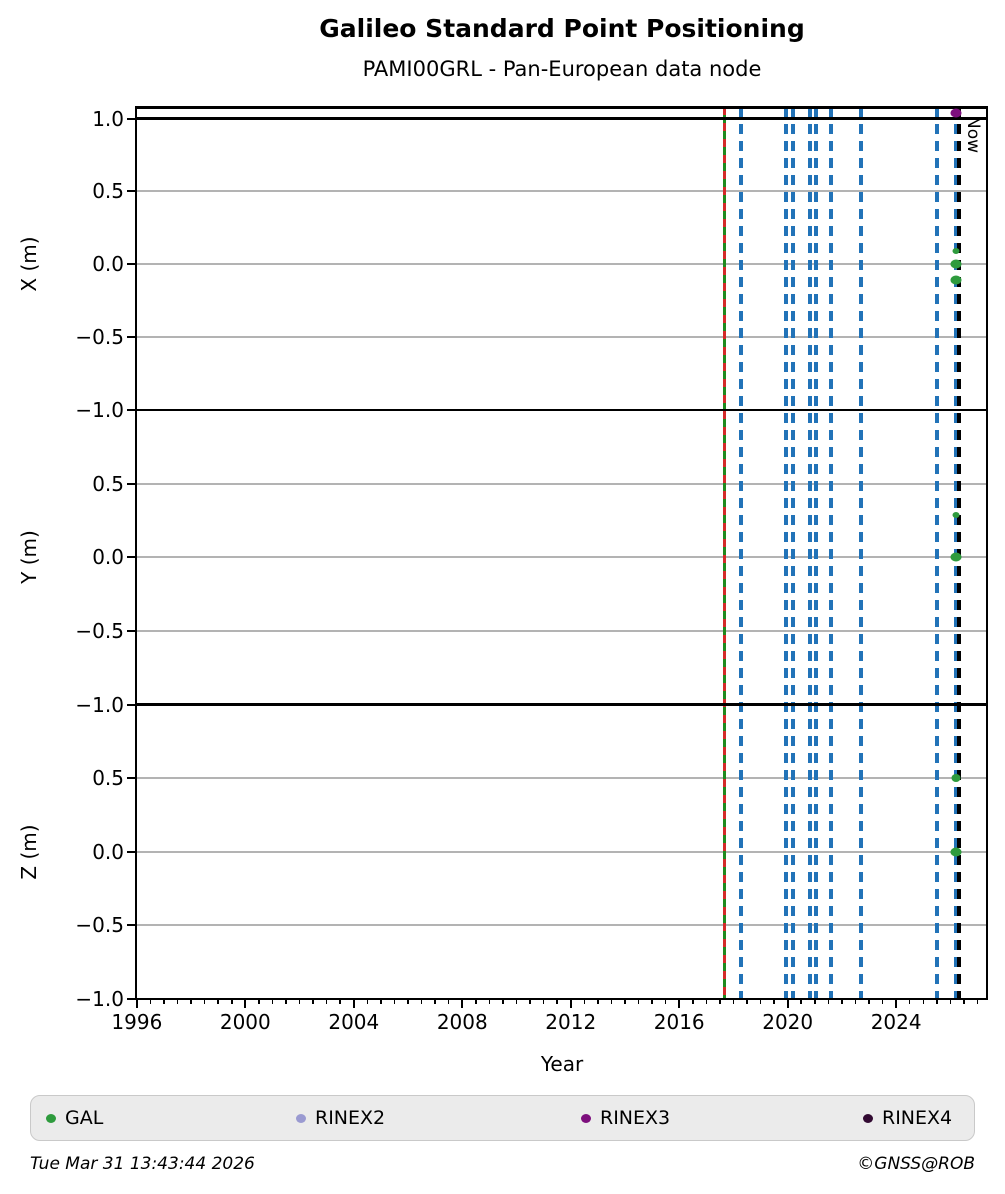 This screenshot has height=1194, width=1005. I want to click on gal-marker-icon, so click(51, 1118).